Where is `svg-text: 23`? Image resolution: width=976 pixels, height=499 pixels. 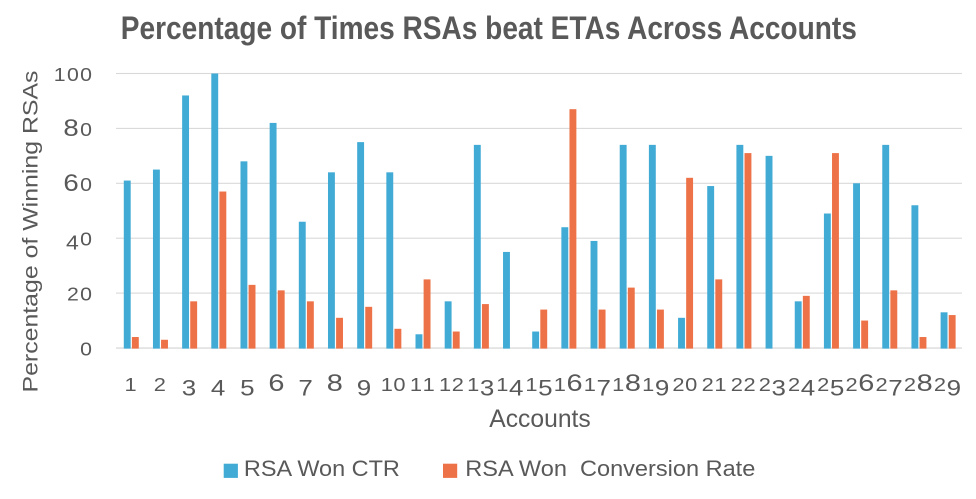
svg-text: 23 is located at coordinates (772, 388).